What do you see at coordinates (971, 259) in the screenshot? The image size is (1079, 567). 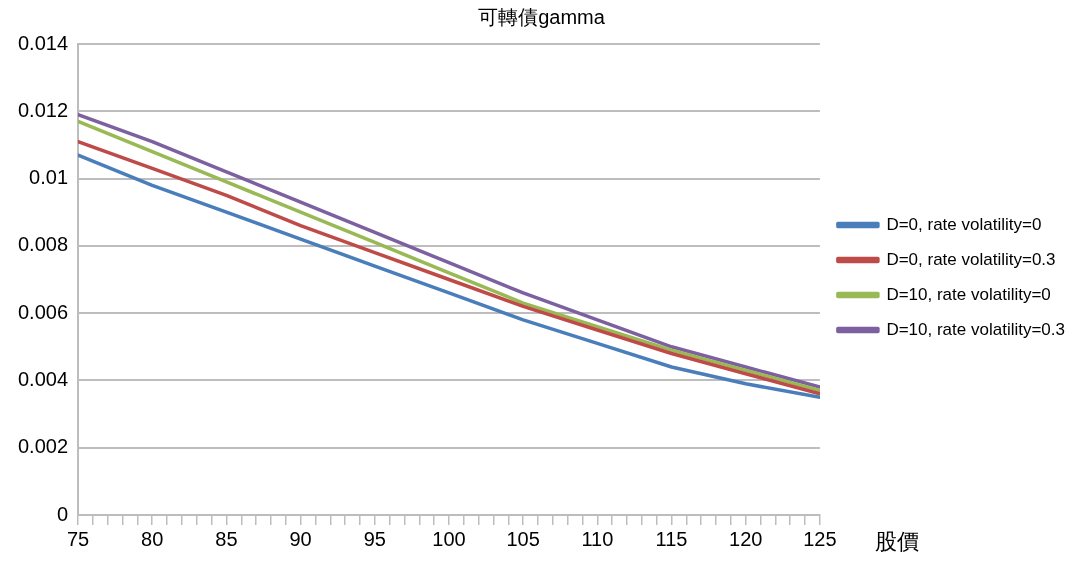 I see `legend-label: D=0, rate volatility=0.3` at bounding box center [971, 259].